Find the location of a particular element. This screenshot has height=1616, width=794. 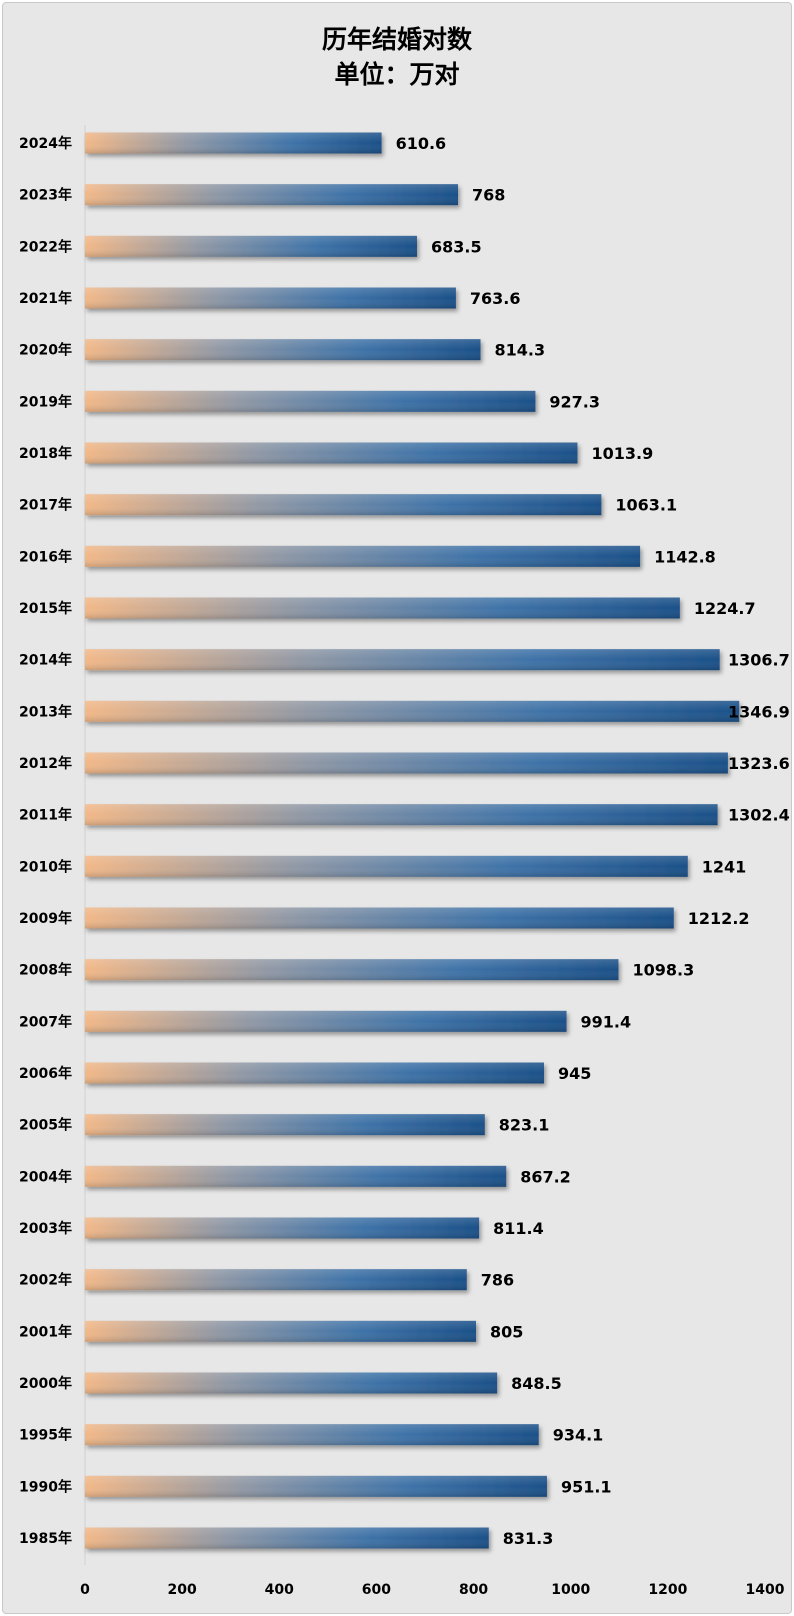

y-tick-label: 2014年 is located at coordinates (45, 660).